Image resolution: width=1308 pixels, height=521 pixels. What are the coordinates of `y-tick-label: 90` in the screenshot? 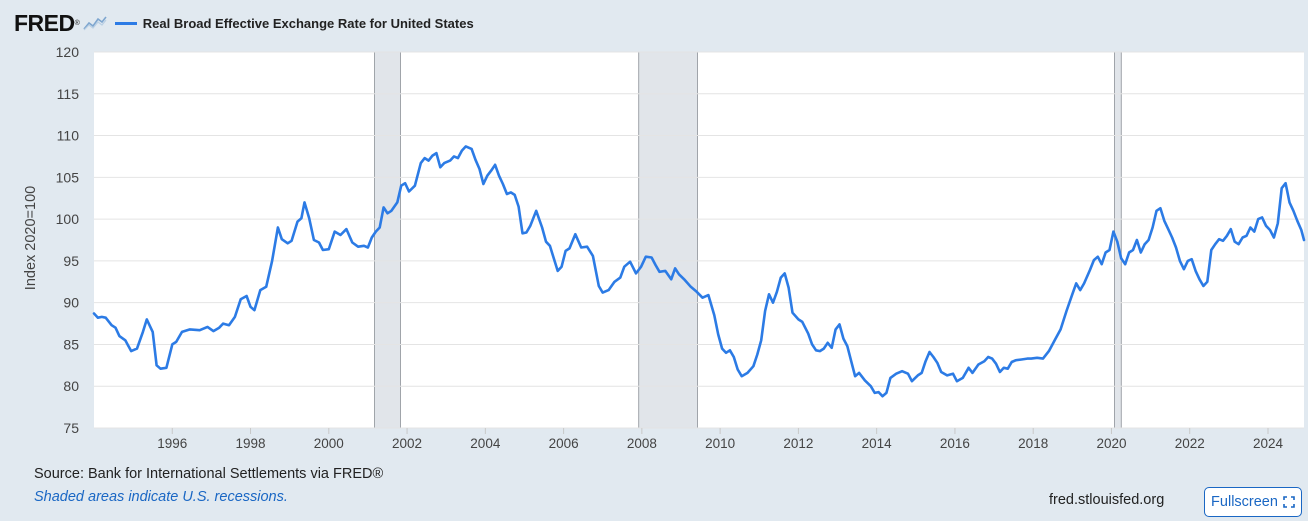 It's located at (71, 303).